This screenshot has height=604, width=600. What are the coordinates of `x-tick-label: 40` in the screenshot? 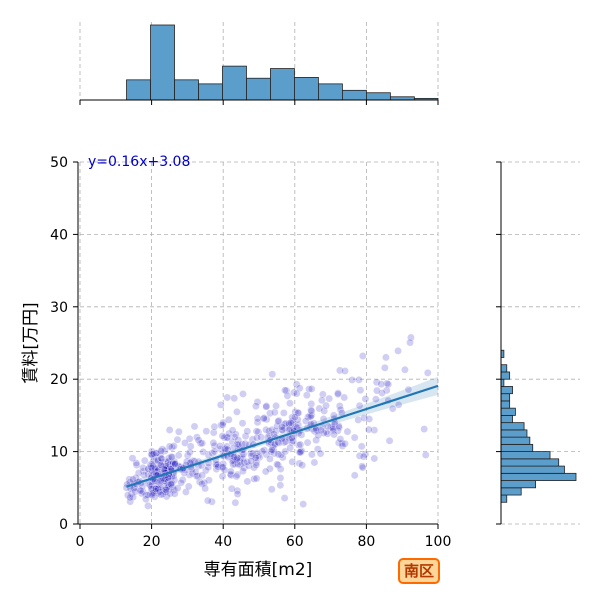 It's located at (223, 542).